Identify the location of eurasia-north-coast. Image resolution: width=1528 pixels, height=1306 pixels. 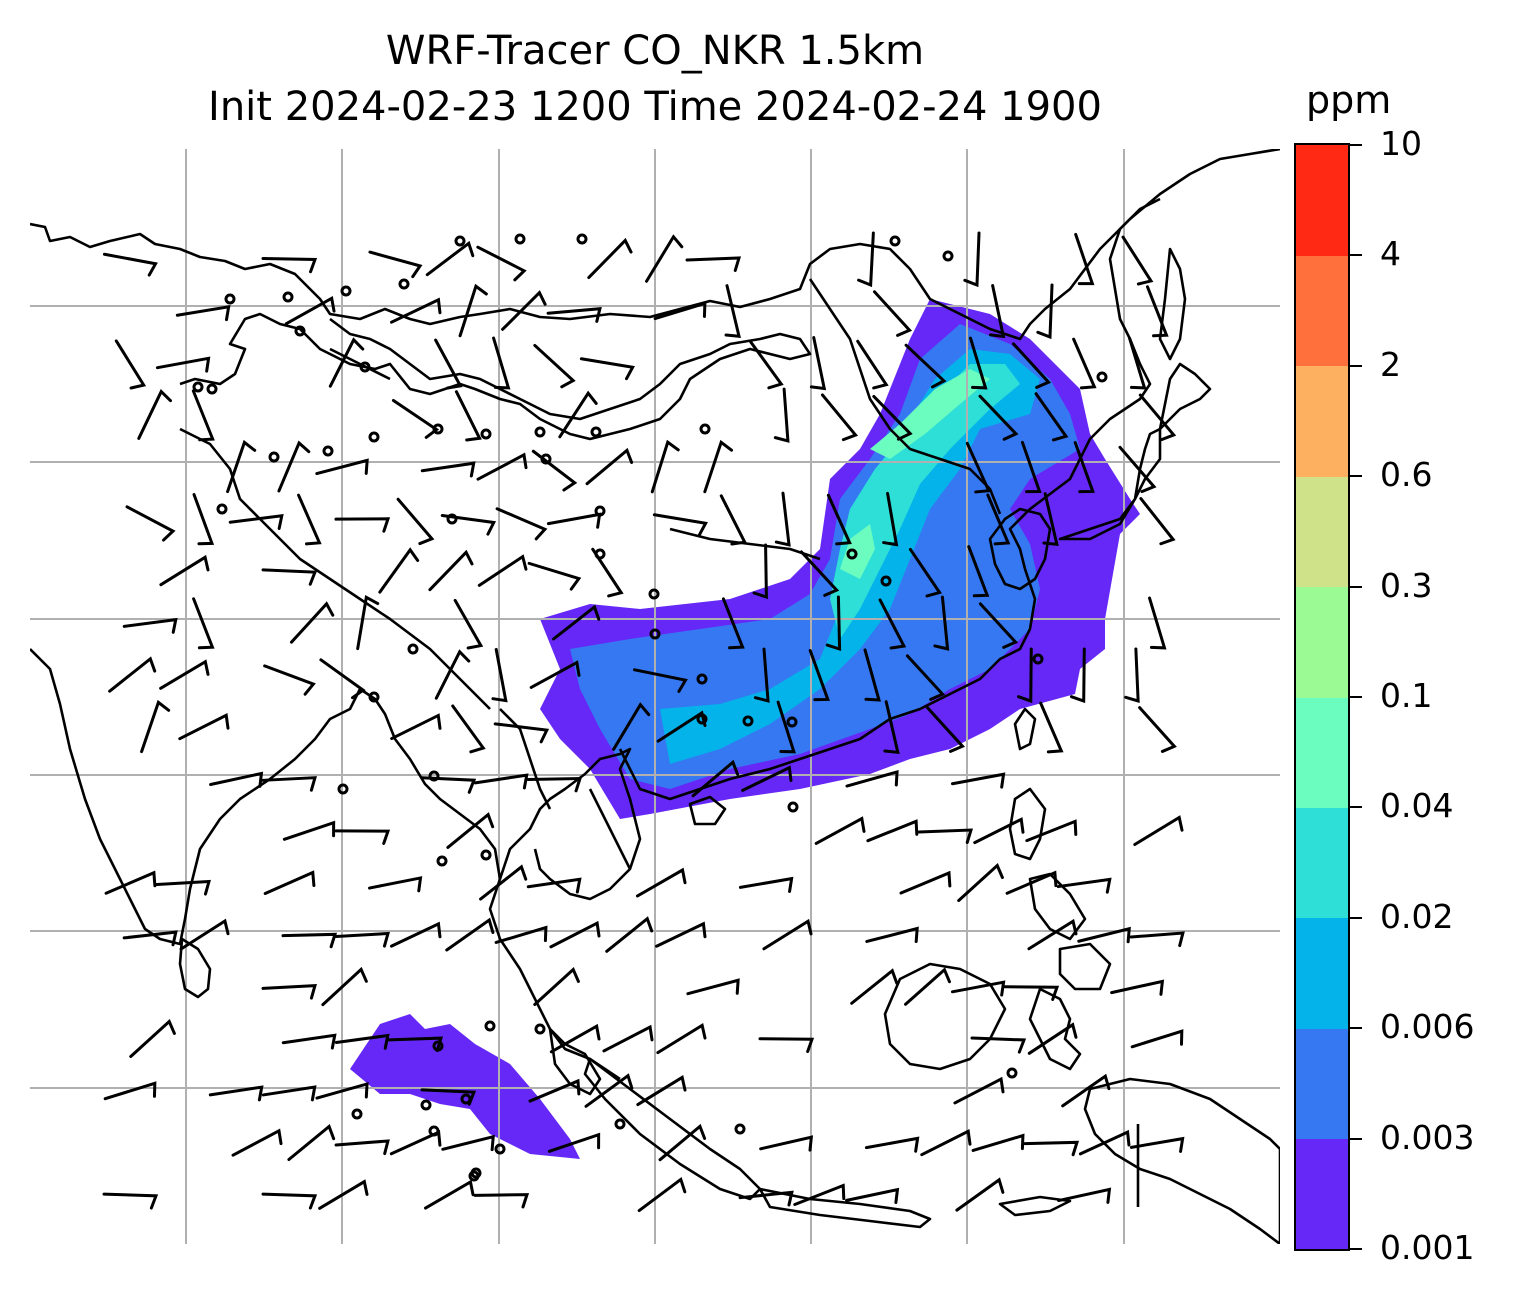
(655, 245).